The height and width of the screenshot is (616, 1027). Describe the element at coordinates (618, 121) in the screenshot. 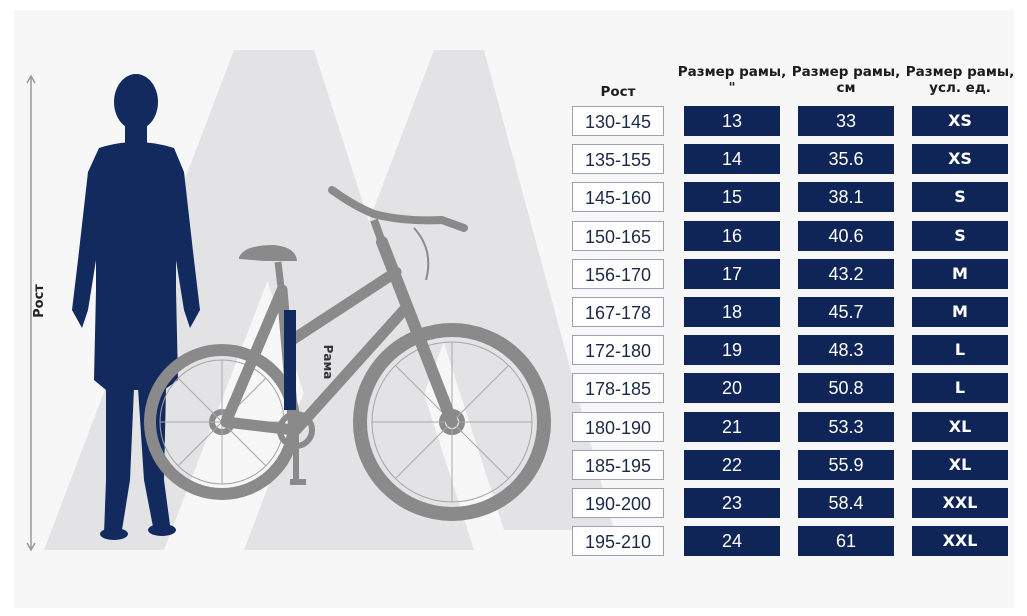

I see `height-cell: 130-145` at that location.